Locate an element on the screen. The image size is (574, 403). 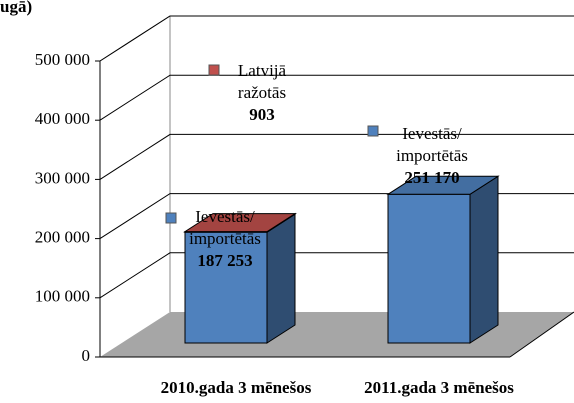
y-tick-label: 400 000 is located at coordinates (62, 118).